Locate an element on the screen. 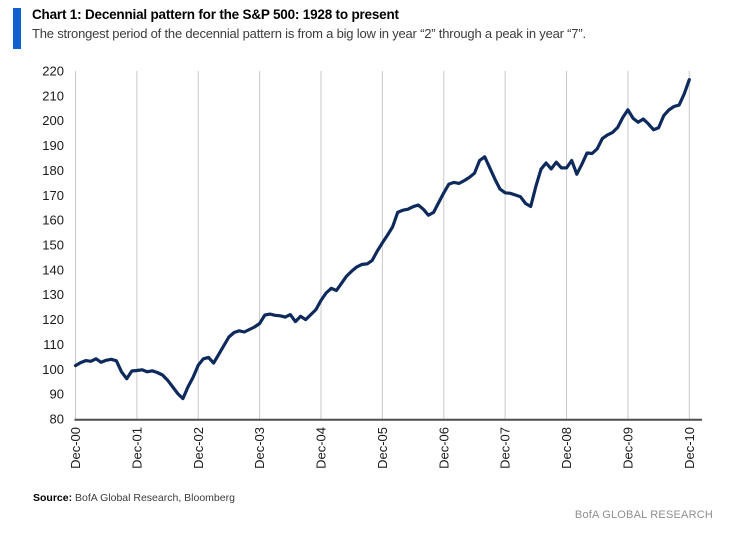 Image resolution: width=735 pixels, height=533 pixels. y-tick-label: 190 is located at coordinates (53, 145).